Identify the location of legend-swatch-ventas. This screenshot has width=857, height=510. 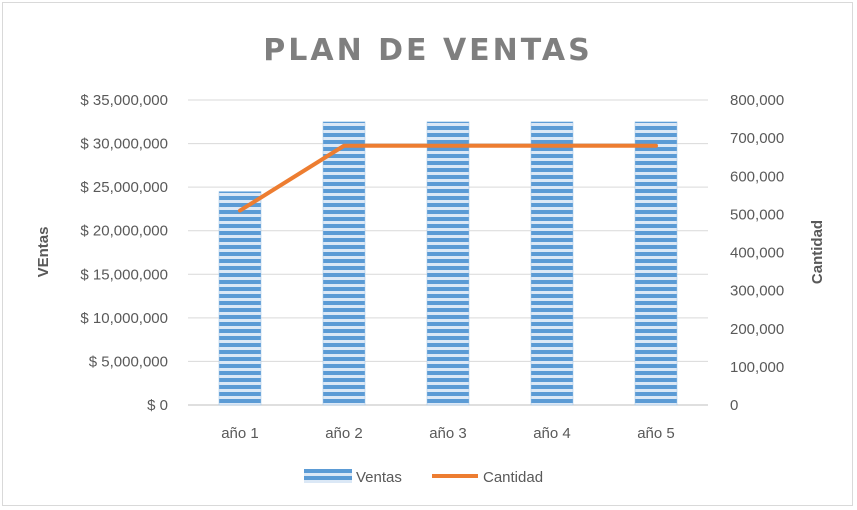
(328, 476).